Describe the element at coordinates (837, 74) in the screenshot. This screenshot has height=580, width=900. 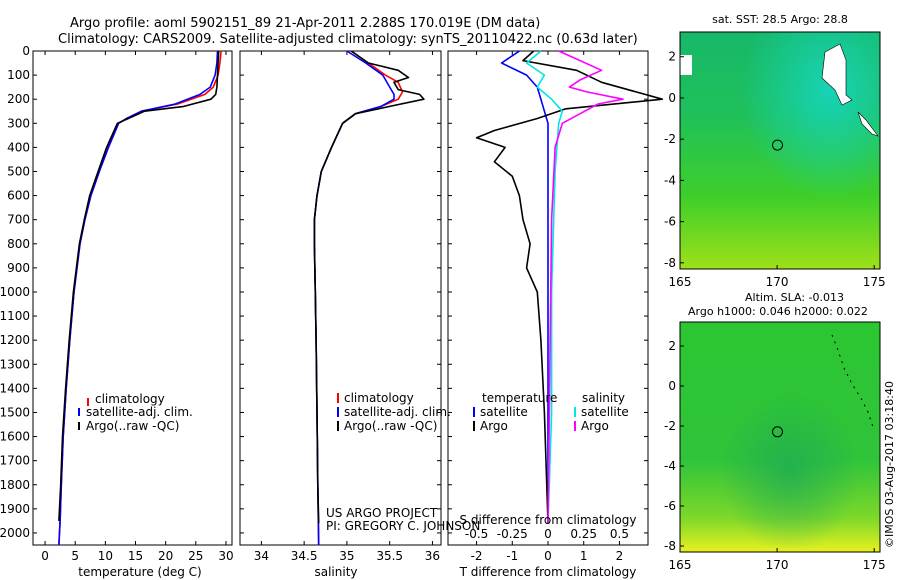
I see `sst-island-mask` at that location.